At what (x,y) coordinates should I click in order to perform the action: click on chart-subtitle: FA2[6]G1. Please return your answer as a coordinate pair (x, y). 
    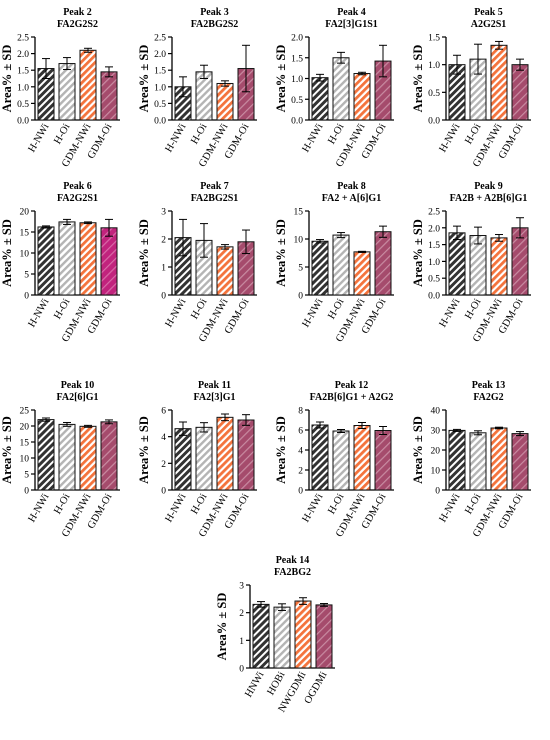
    Looking at the image, I should click on (77, 397).